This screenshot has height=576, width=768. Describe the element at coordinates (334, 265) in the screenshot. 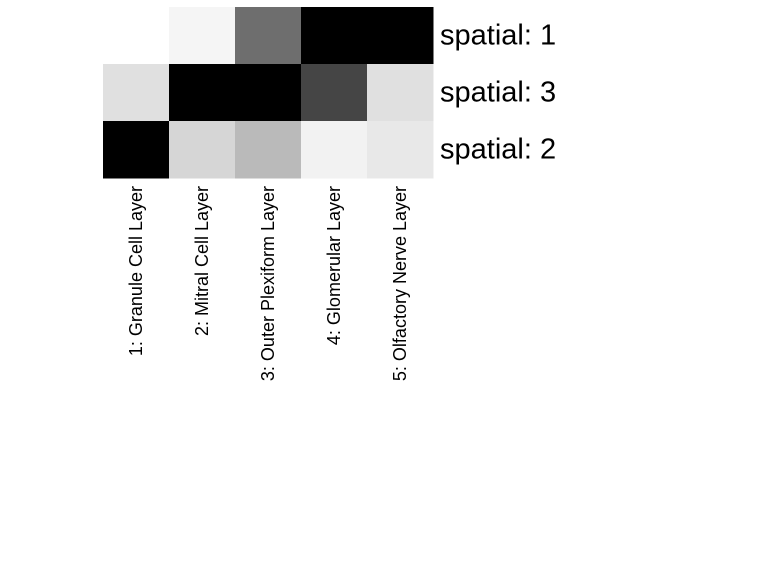

I see `column-label-4: 4: Glomerular Layer` at that location.